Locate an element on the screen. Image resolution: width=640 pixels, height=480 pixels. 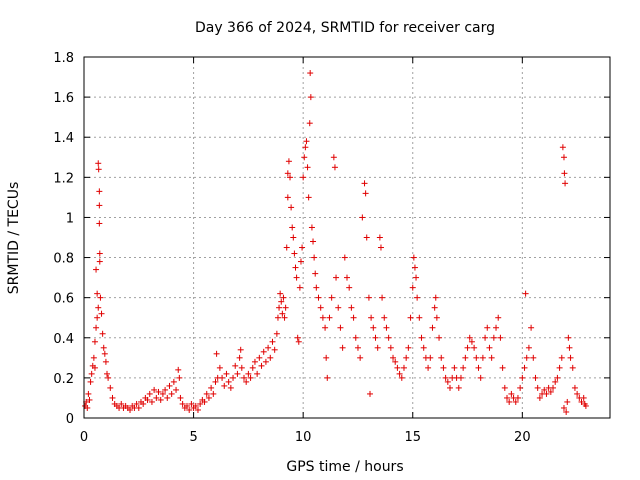
y-tick-label: 1.6 is located at coordinates (63, 98).